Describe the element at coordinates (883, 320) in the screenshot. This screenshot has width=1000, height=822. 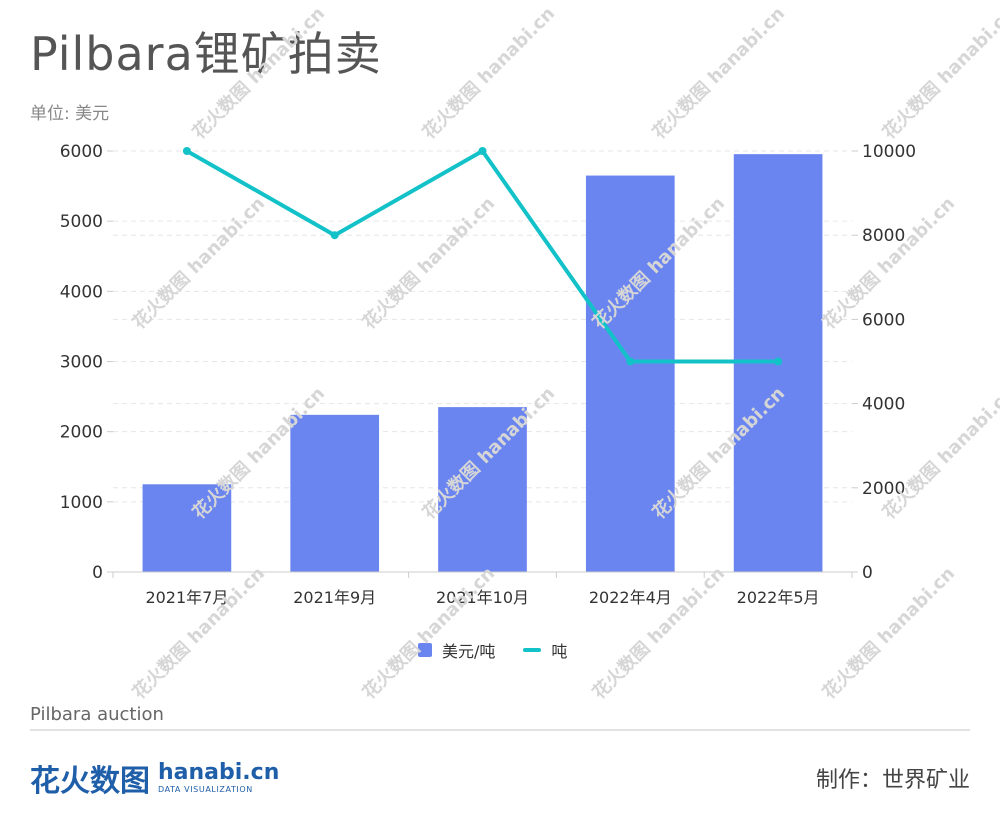
I see `y-right-tick-label: 6000` at that location.